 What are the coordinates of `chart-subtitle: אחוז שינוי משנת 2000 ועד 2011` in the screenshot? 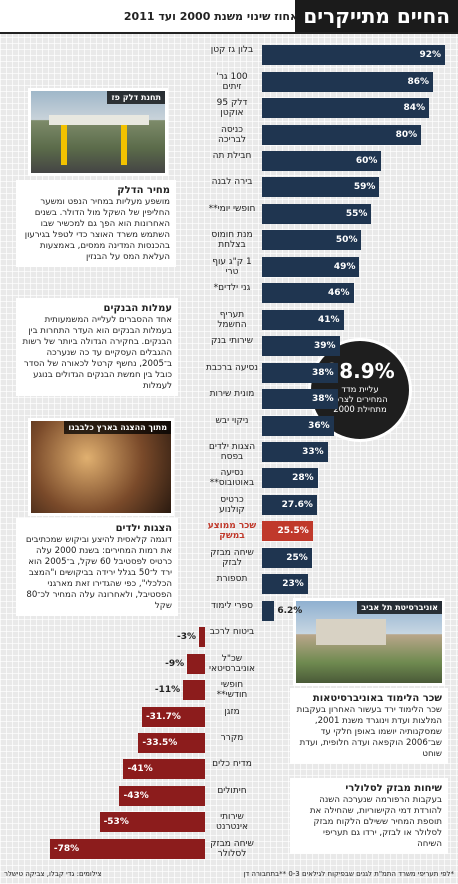 It's located at (210, 16).